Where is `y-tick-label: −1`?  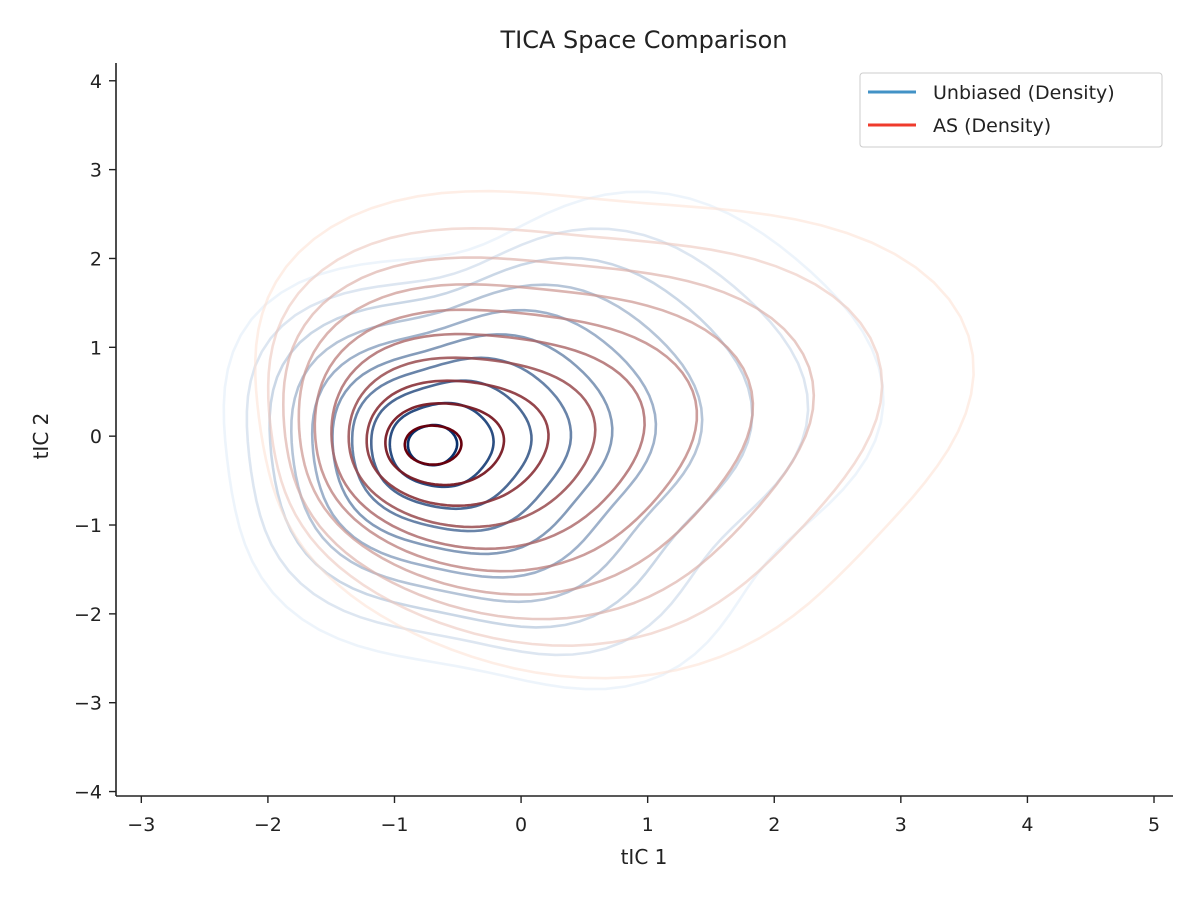 y-tick-label: −1 is located at coordinates (88, 526).